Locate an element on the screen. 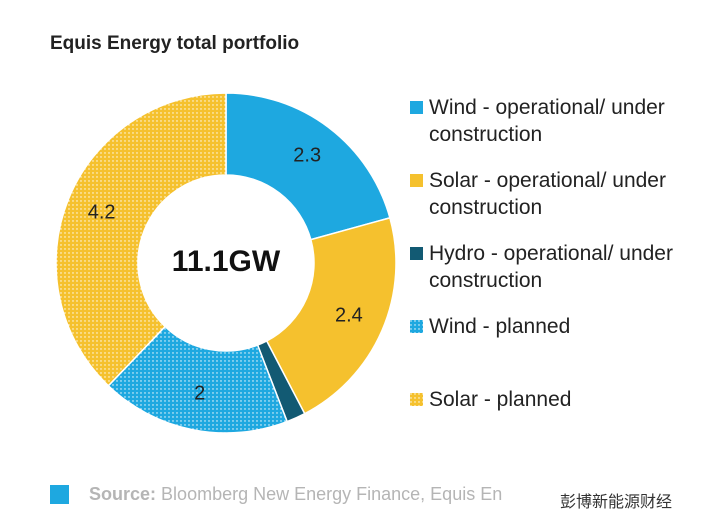 This screenshot has height=532, width=720. legend-label: Wind - operational/ under construction is located at coordinates (547, 121).